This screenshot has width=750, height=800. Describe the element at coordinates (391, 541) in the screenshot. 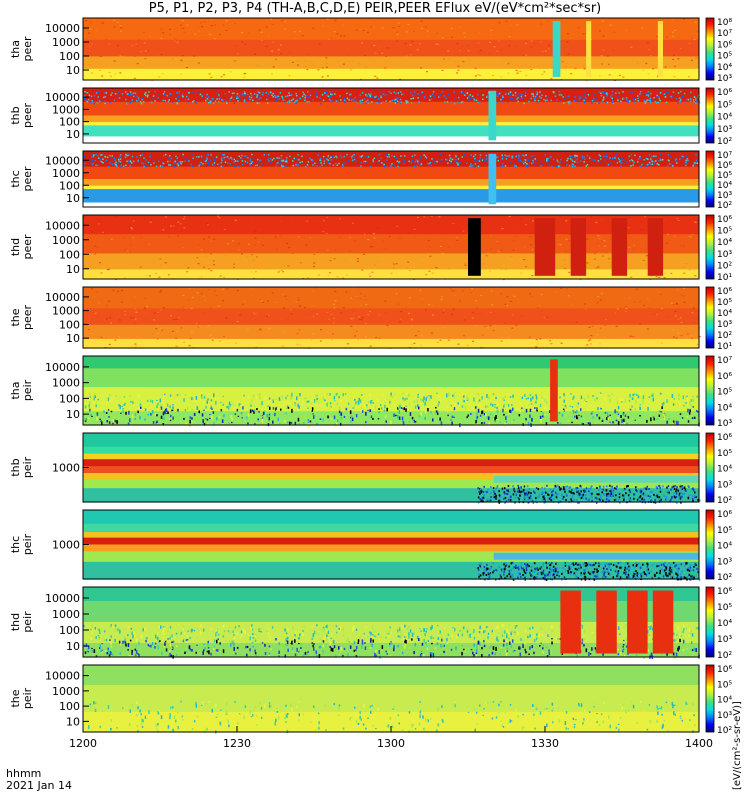

I see `spectrum-band` at that location.